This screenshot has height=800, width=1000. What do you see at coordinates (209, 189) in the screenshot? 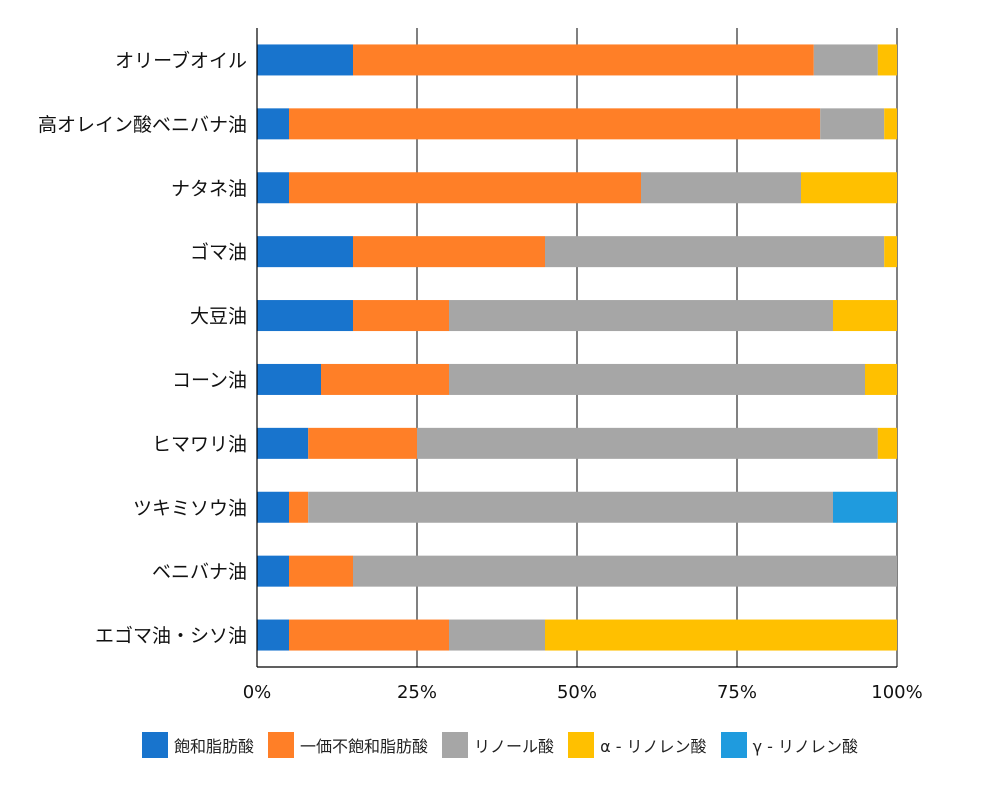
I see `category-label: ナタネ油` at bounding box center [209, 189].